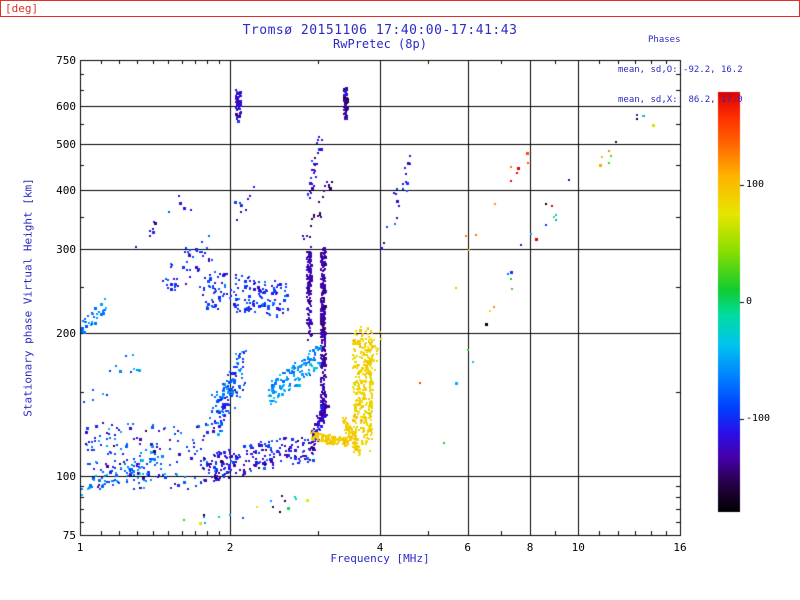 The image size is (800, 600). I want to click on y-tick-label: 400, so click(66, 190).